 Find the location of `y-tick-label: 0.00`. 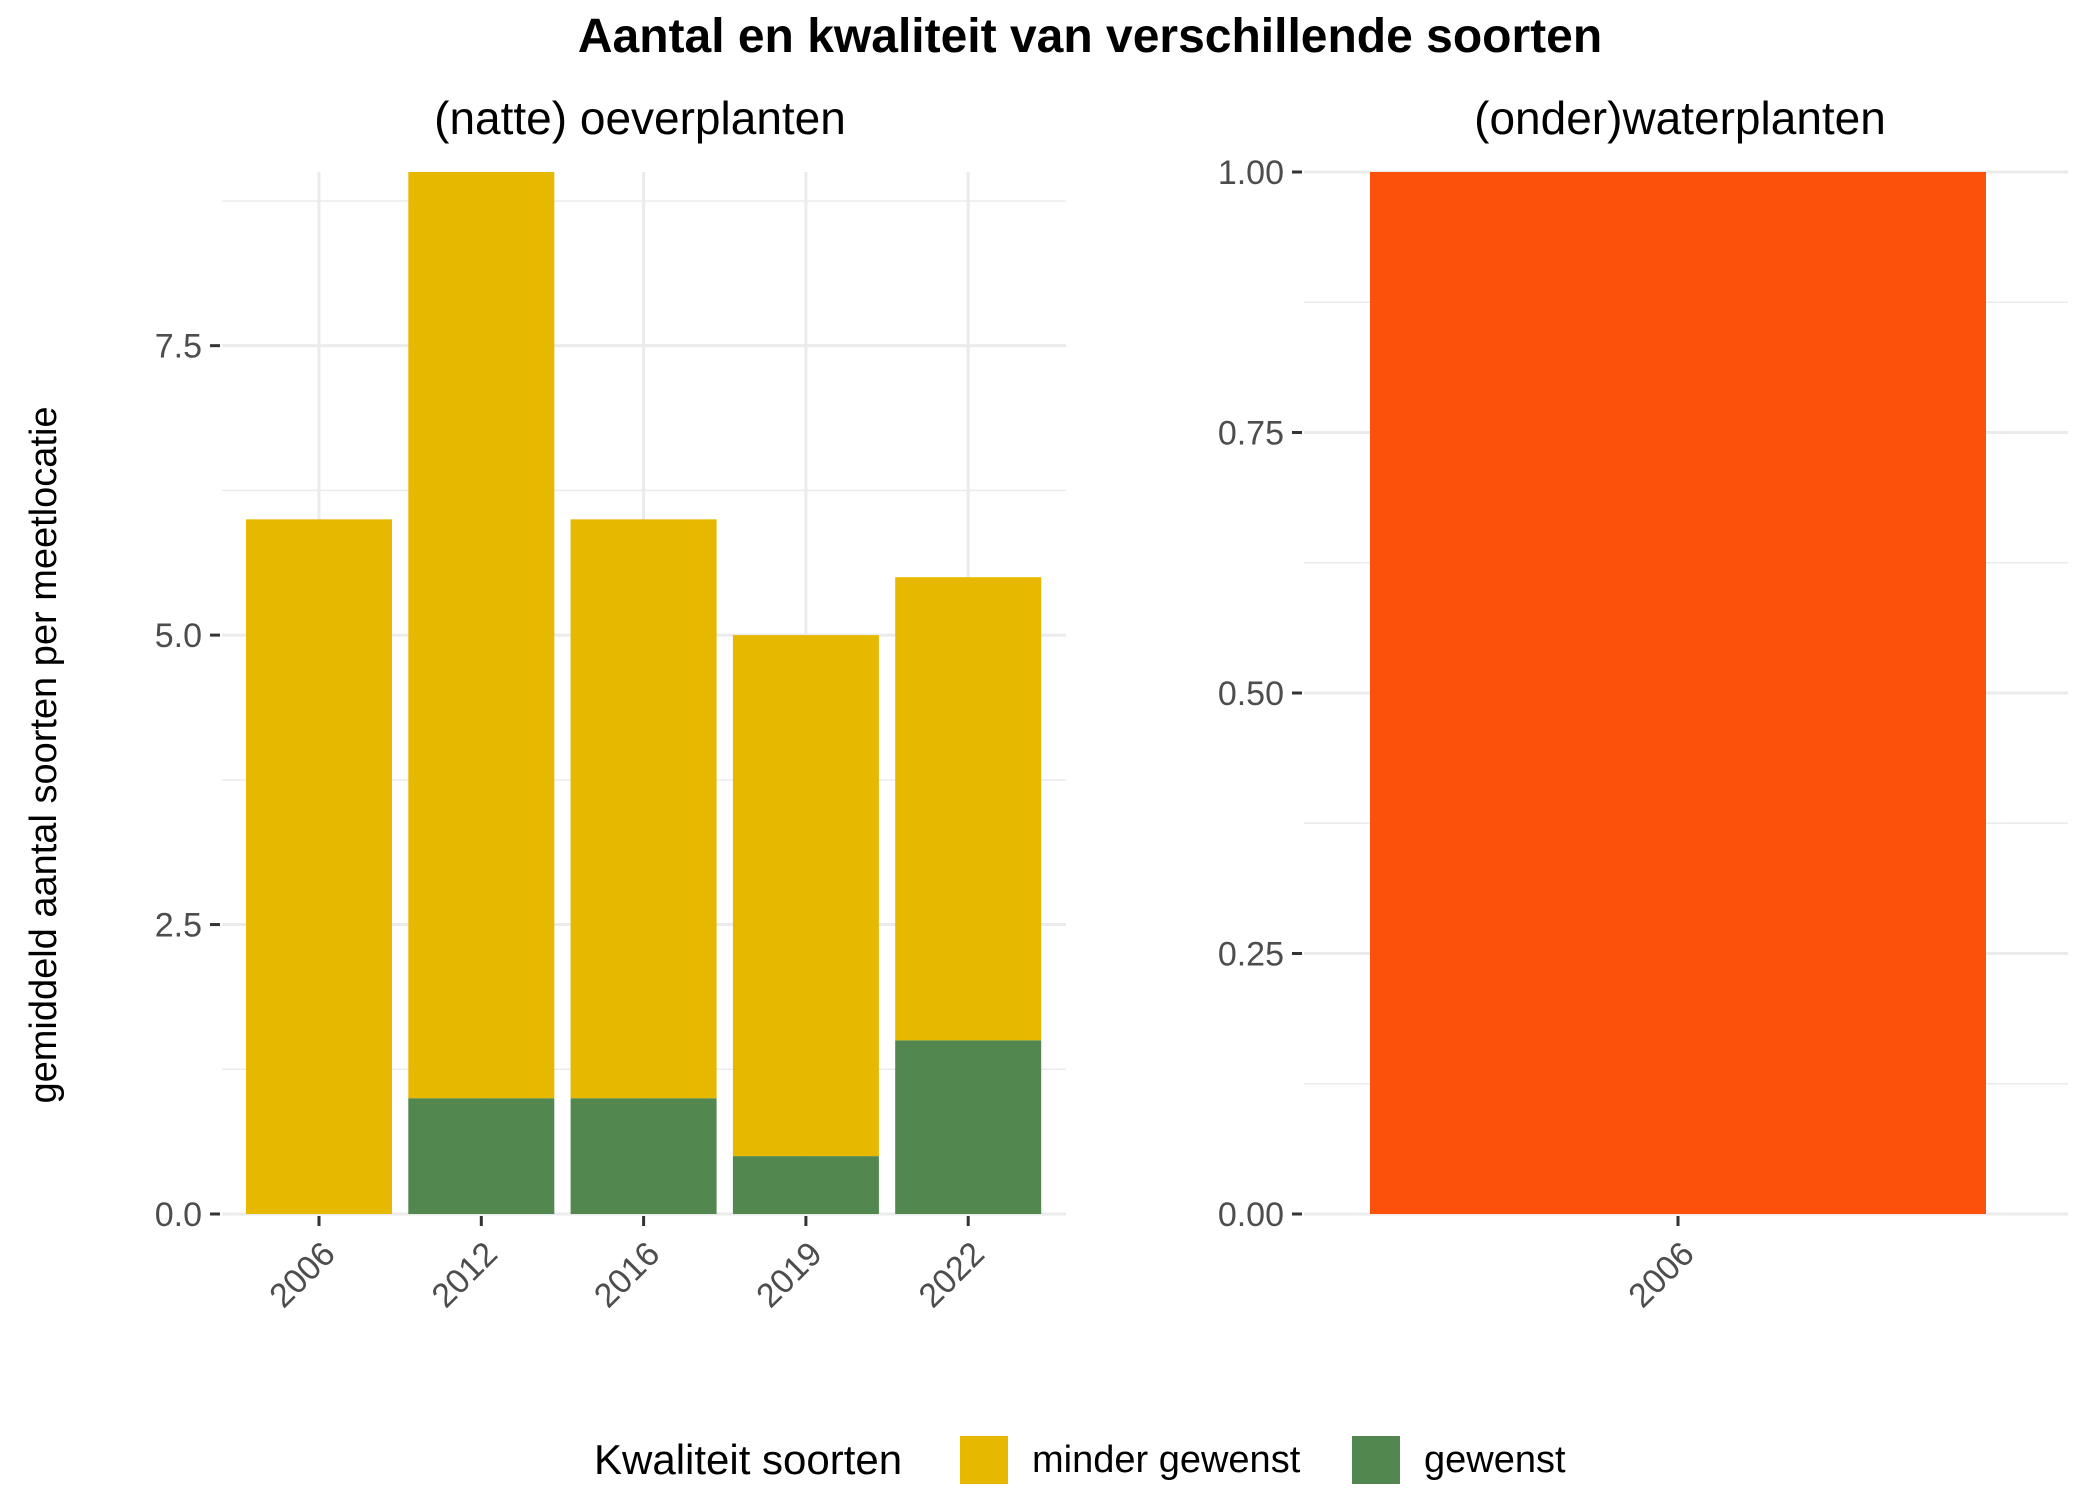

y-tick-label: 0.00 is located at coordinates (1251, 1215).